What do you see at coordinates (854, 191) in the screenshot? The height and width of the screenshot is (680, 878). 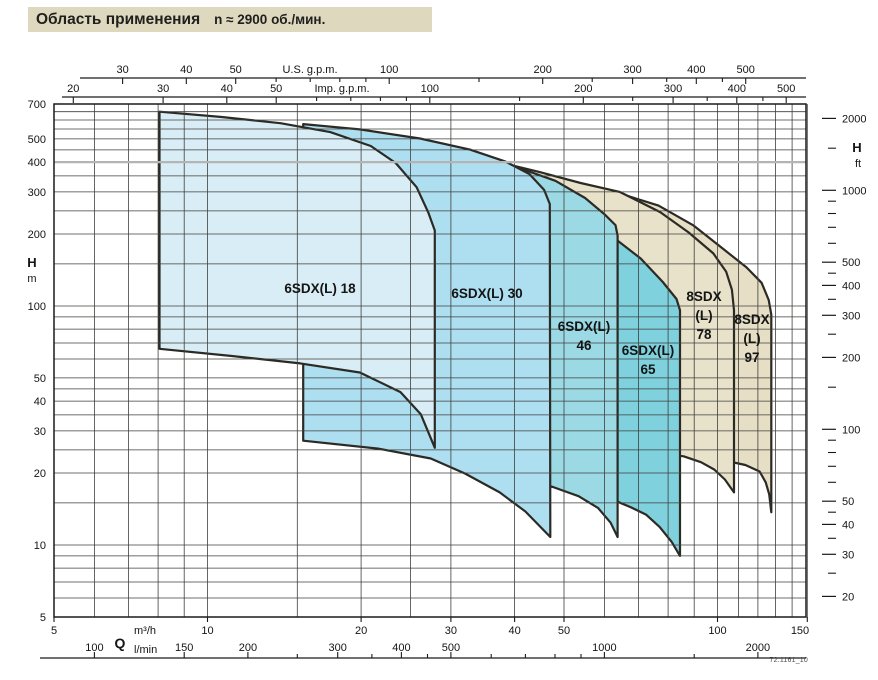 I see `h-ft-label: 1000` at bounding box center [854, 191].